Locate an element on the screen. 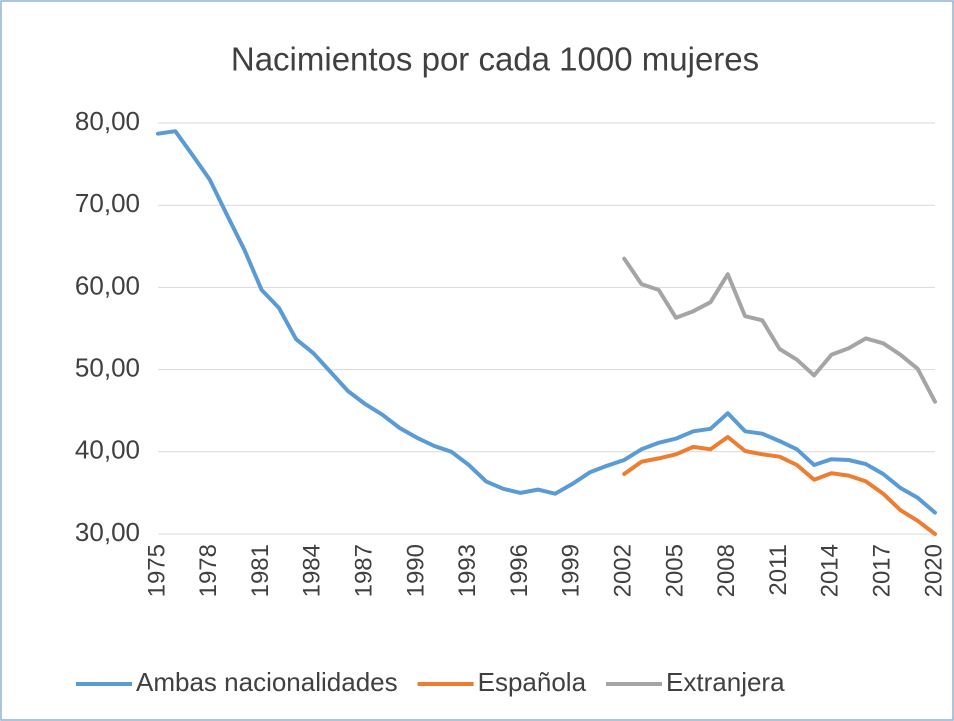 This screenshot has width=954, height=721. y-tick-label: 60,00 is located at coordinates (107, 285).